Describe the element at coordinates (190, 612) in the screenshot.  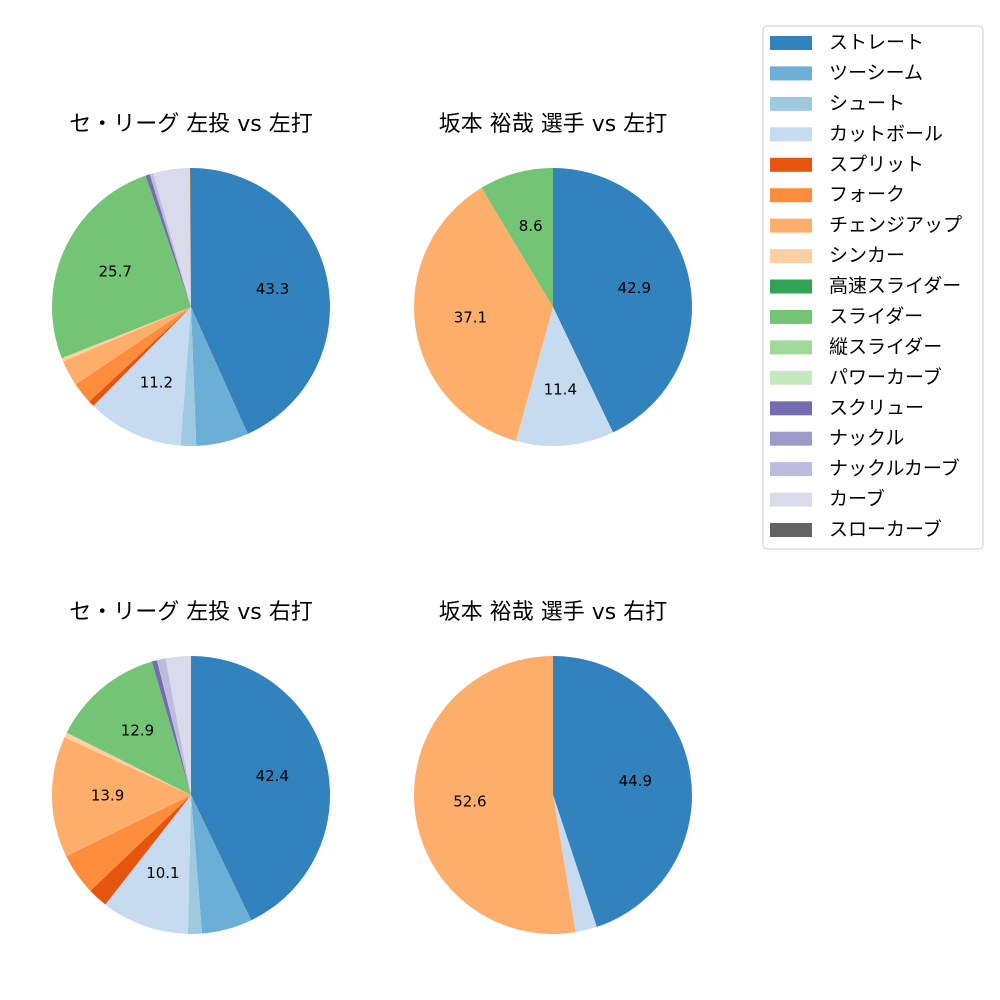
I see `chart-title: セ・リーグ 左投 vs 右打` at that location.